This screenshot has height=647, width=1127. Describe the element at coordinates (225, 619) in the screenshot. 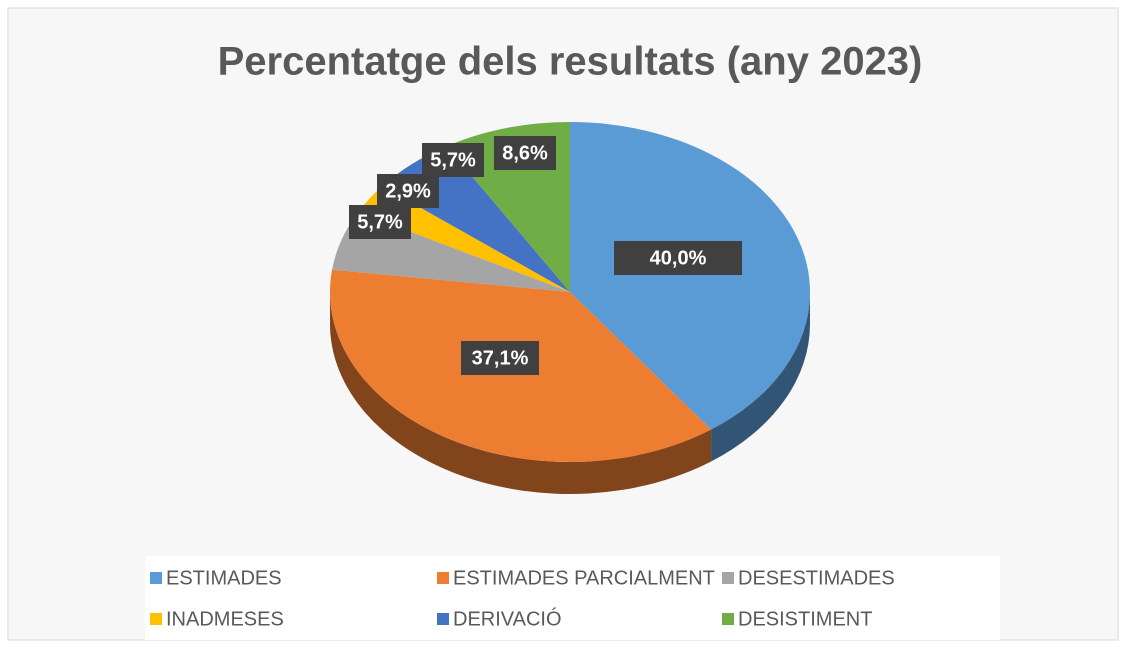

I see `legend-label: INADMESES` at that location.